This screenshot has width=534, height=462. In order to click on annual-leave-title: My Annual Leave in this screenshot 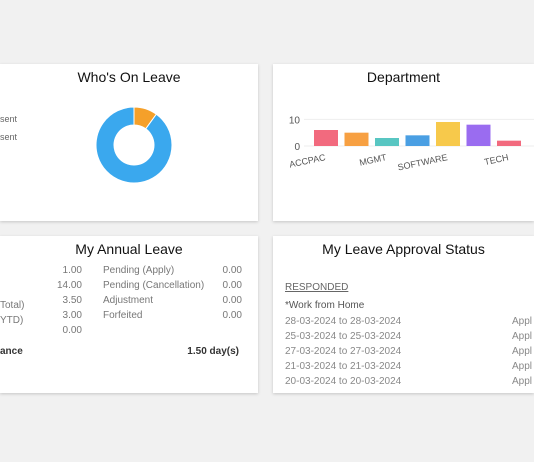, I will do `click(129, 249)`.